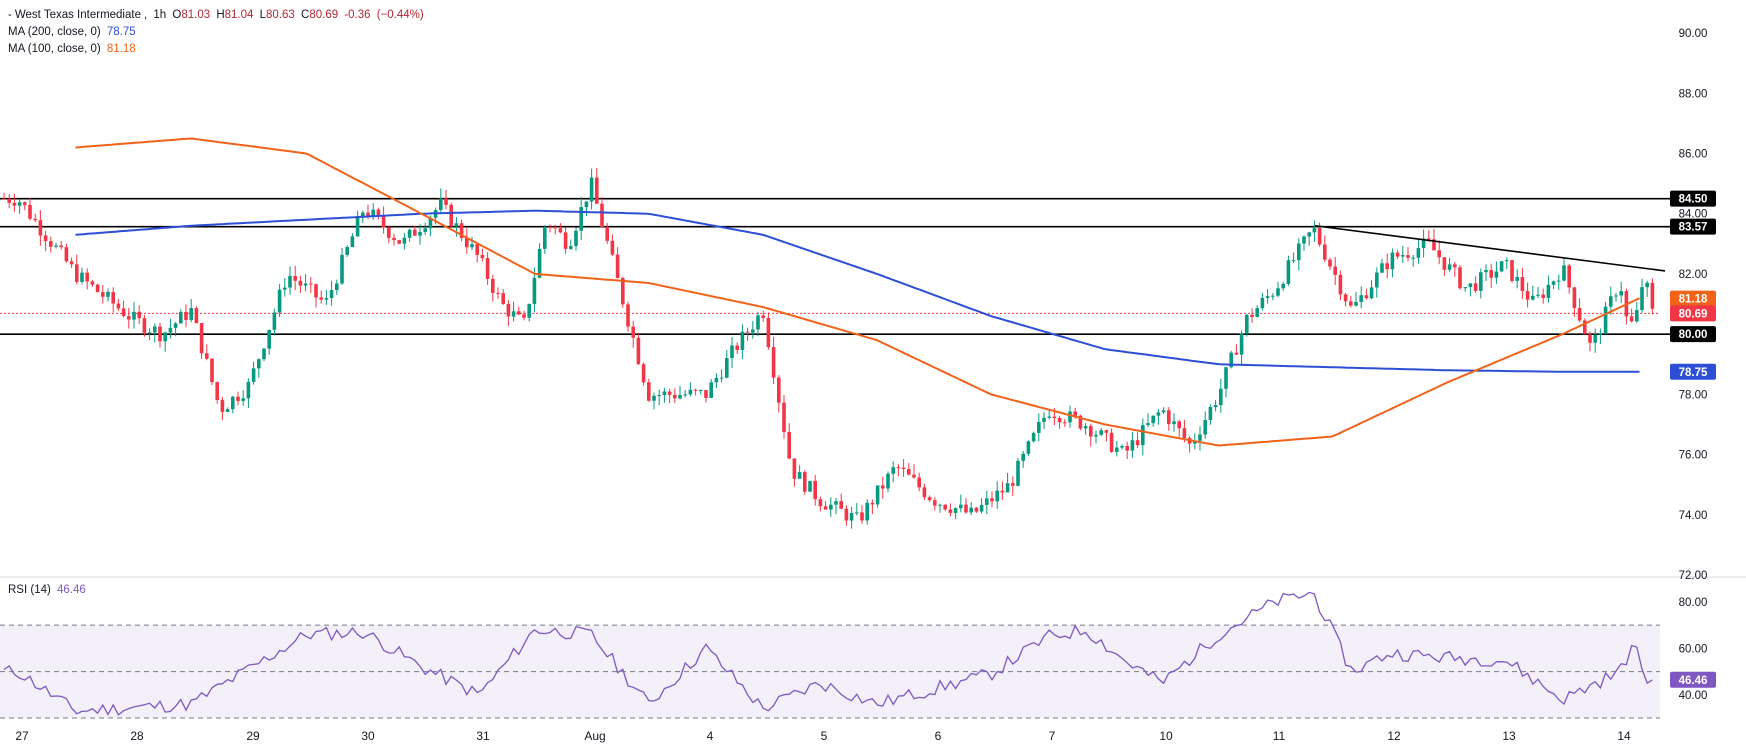 Image resolution: width=1746 pixels, height=748 pixels. I want to click on interval-label: 1h, so click(160, 15).